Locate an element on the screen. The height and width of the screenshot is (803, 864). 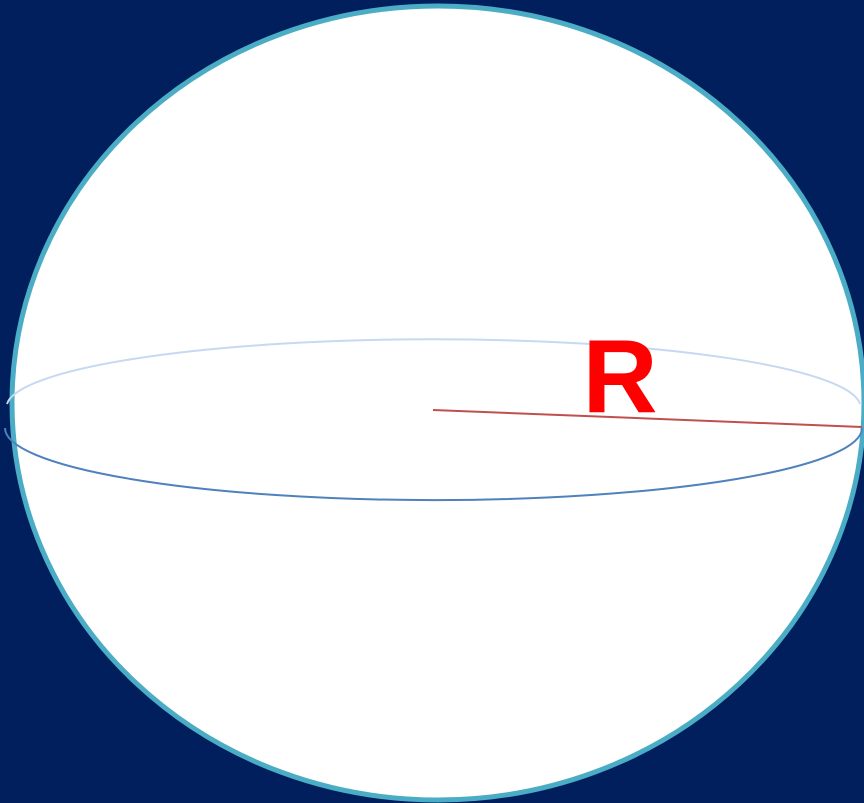
equator-front is located at coordinates (433, 464).